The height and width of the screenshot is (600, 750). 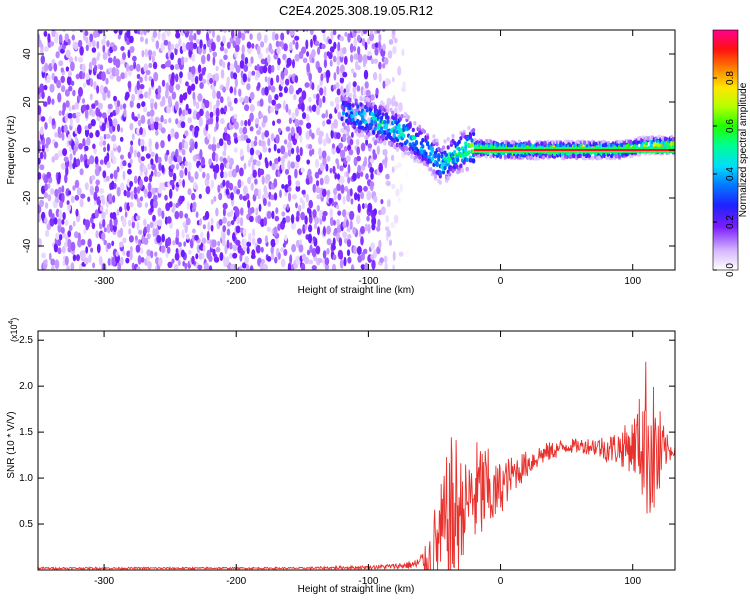 What do you see at coordinates (26, 524) in the screenshot?
I see `y-tick-label: 0.5` at bounding box center [26, 524].